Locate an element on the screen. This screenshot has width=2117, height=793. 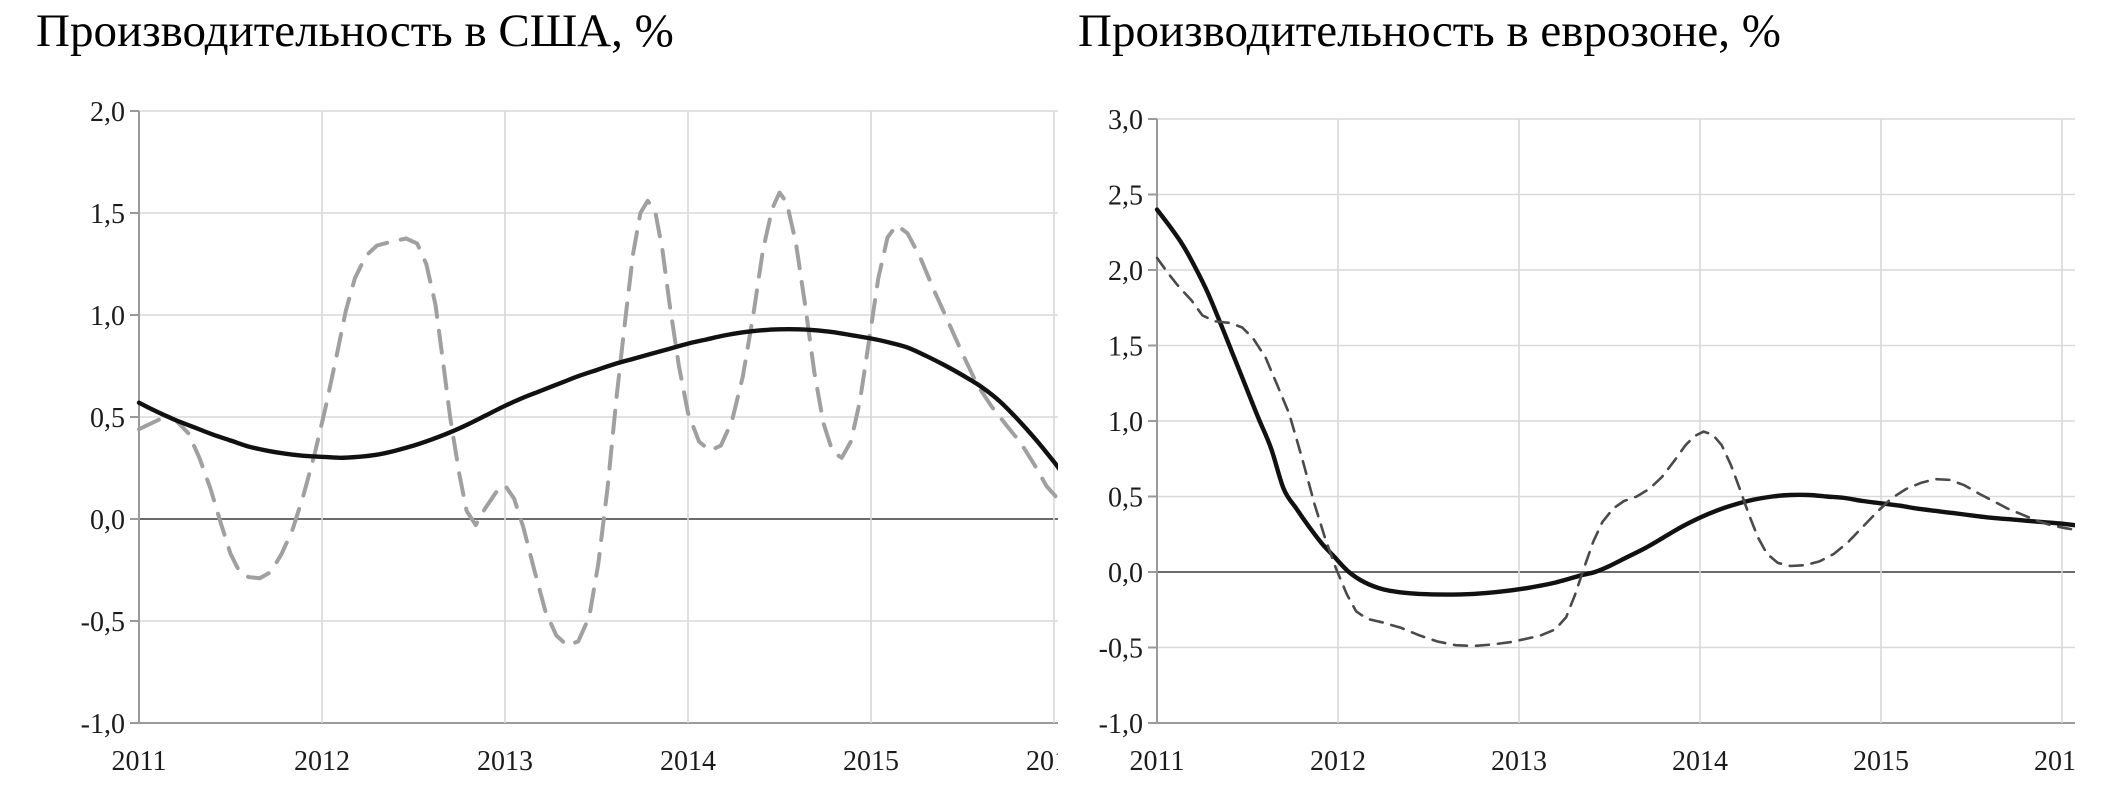
y-tick-label: 3,0 is located at coordinates (1125, 120).